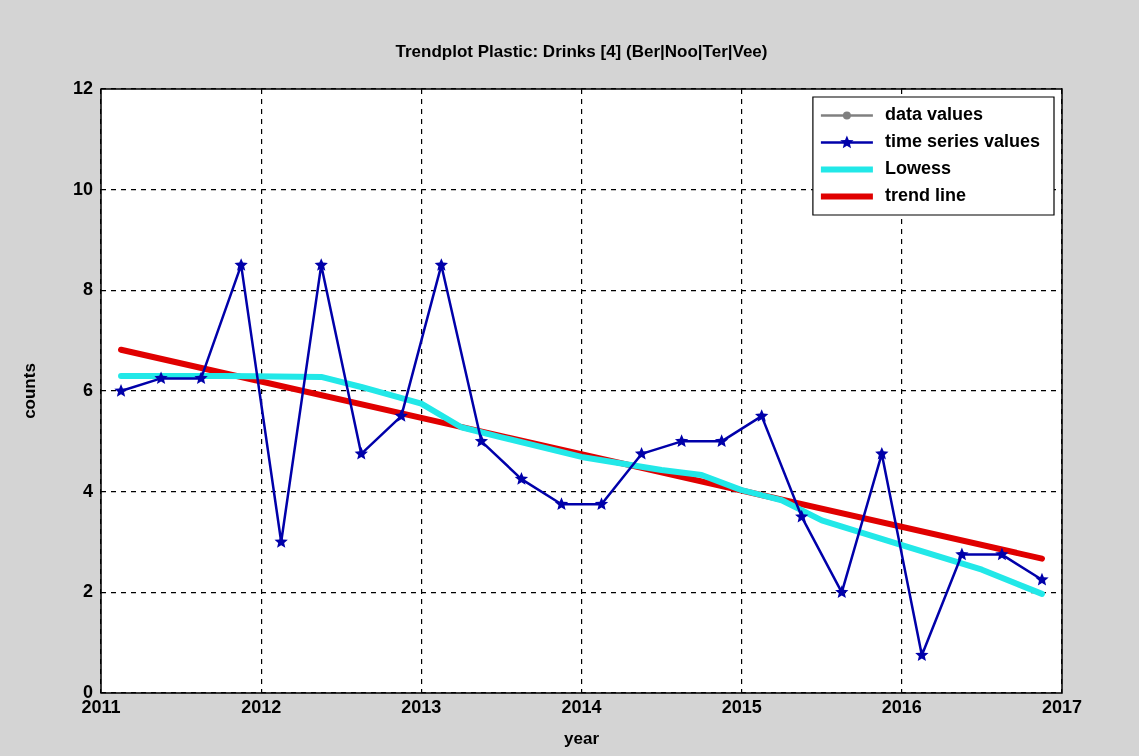 Image resolution: width=1139 pixels, height=756 pixels. I want to click on y-tick-label: 2, so click(87, 591).